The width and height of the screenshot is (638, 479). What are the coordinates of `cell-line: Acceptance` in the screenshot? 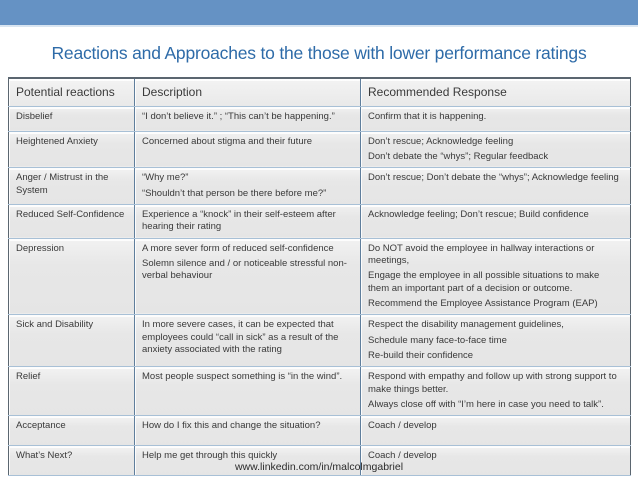 It's located at (41, 426).